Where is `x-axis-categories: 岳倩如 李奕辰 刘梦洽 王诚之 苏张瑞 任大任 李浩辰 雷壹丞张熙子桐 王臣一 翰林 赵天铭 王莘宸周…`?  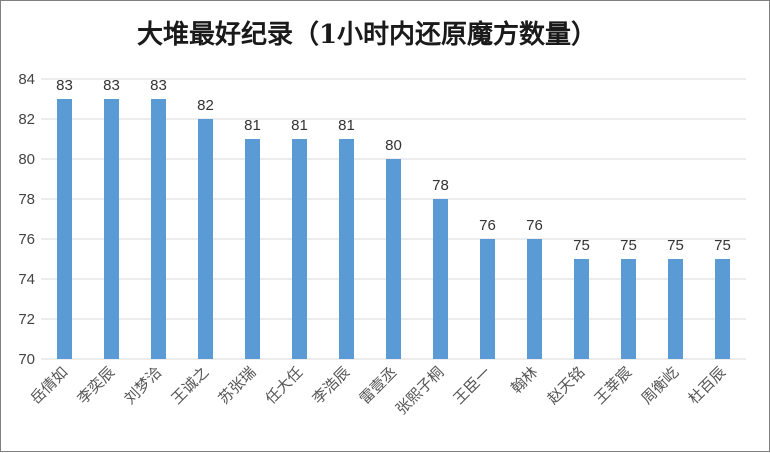
x-axis-categories: 岳倩如 李奕辰 刘梦洽 王诚之 苏张瑞 任大任 李浩辰 雷壹丞张熙子桐 王臣一 翰林 赵天铭 王莘宸周… is located at coordinates (378, 390).